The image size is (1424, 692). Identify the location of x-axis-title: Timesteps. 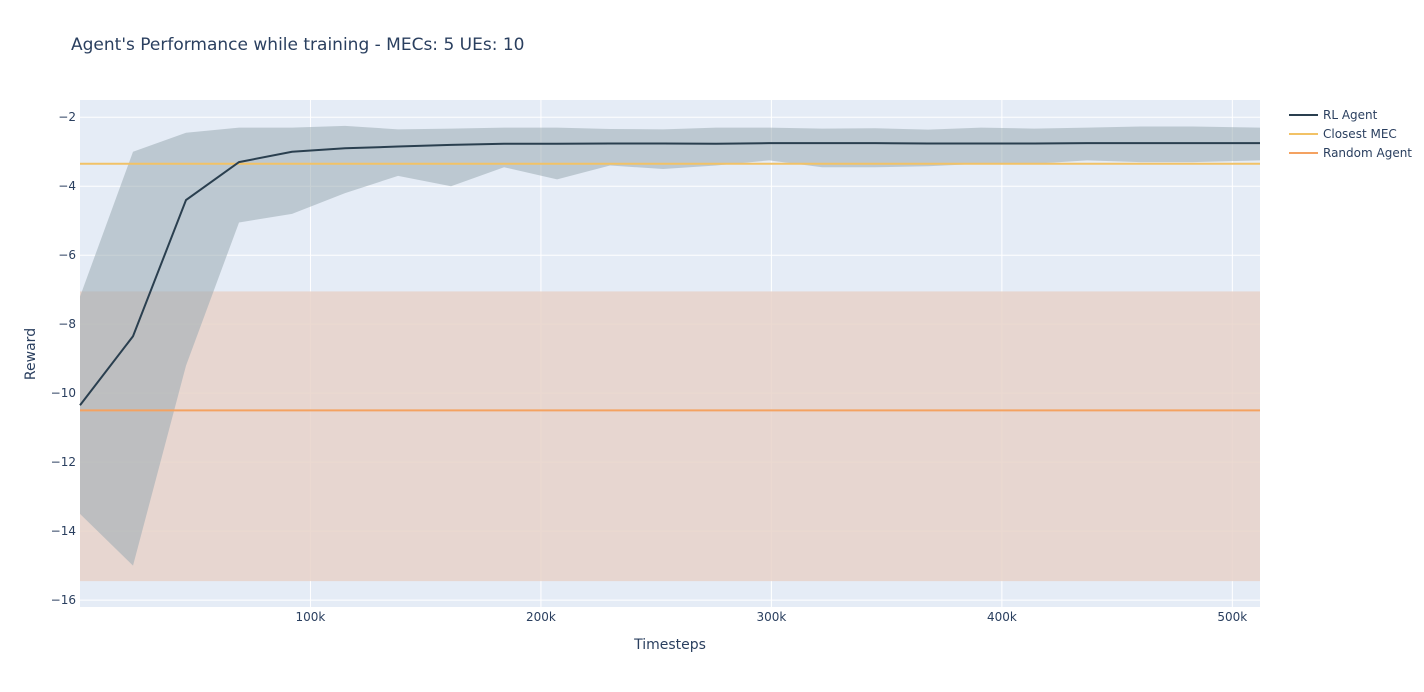
(669, 645).